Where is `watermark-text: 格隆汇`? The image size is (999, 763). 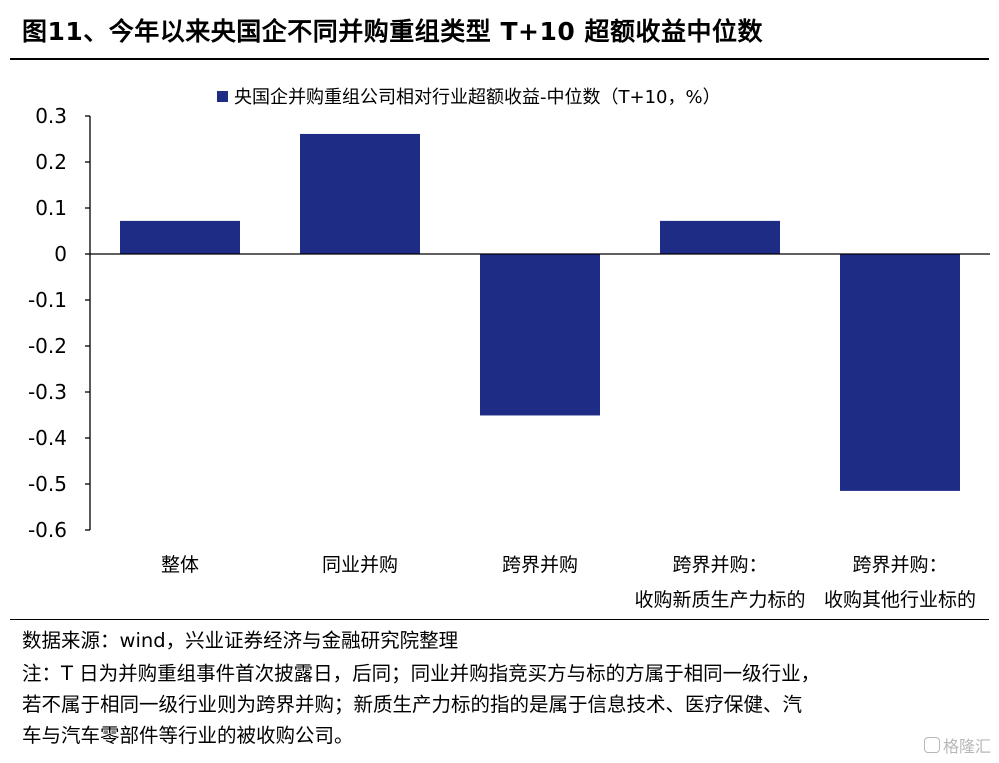 watermark-text: 格隆汇 is located at coordinates (966, 746).